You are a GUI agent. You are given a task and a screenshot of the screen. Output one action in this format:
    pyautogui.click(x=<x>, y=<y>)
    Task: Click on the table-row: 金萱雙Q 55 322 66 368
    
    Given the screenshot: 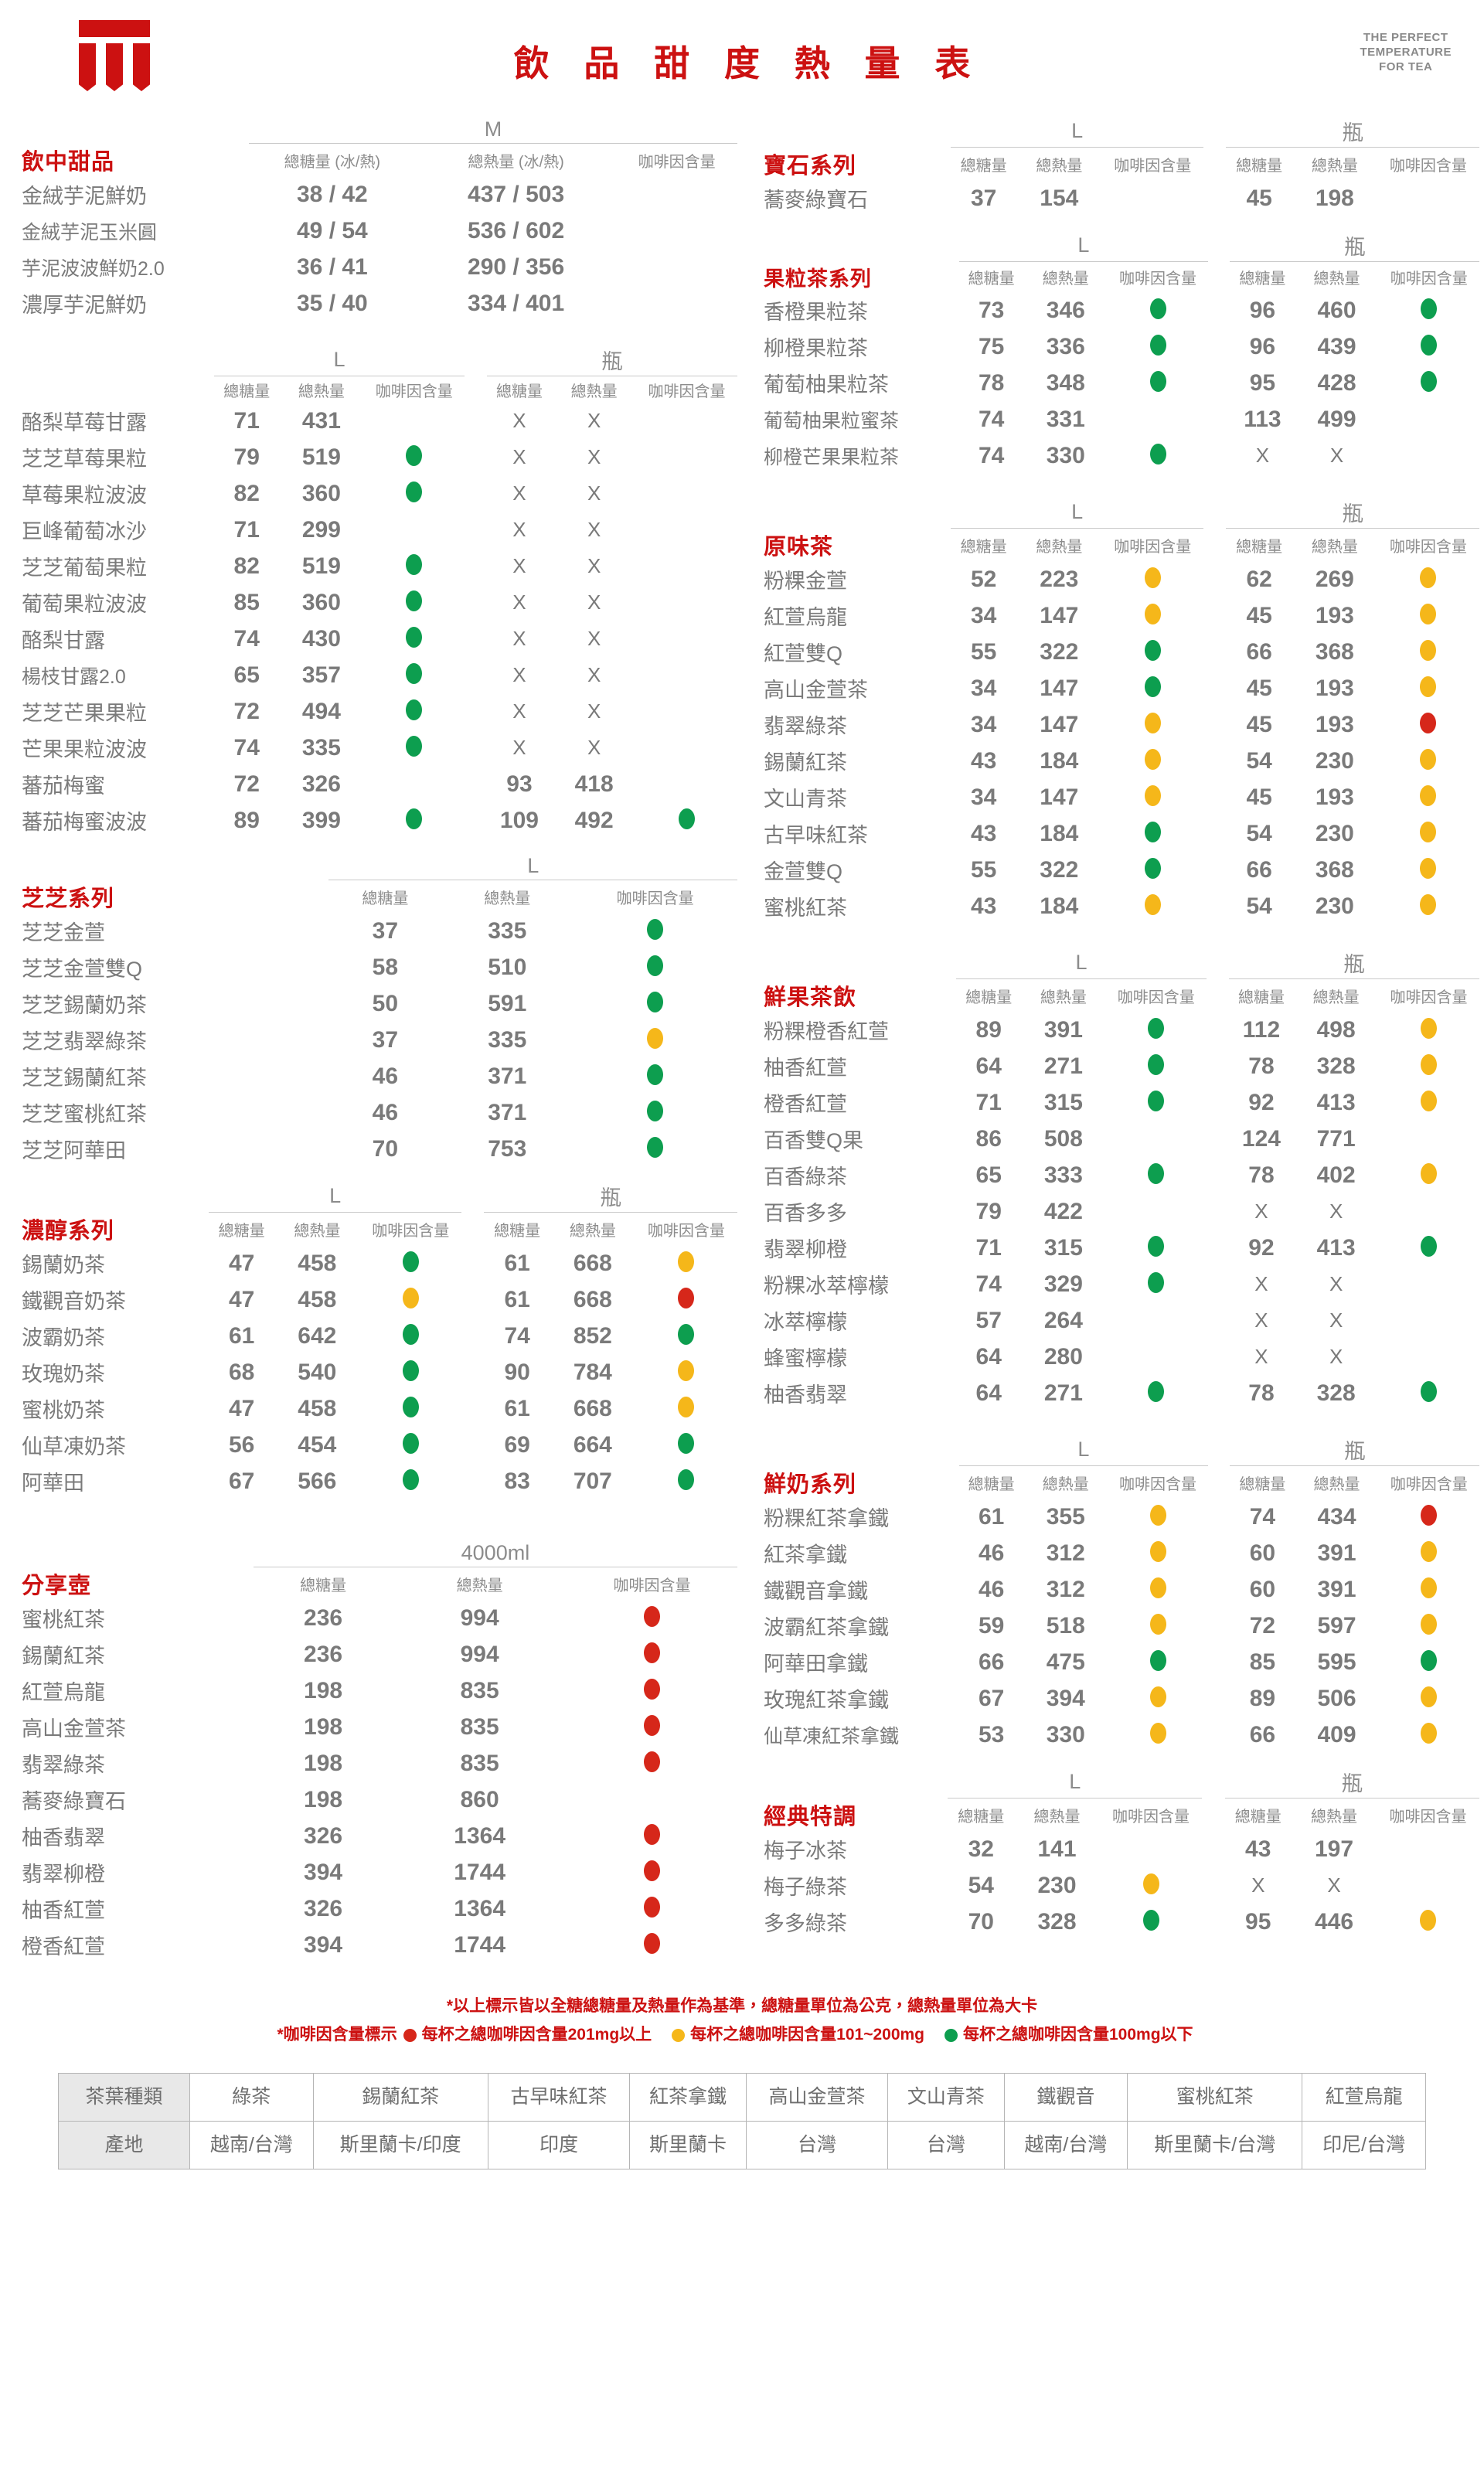 What is the action you would take?
    pyautogui.click(x=1120, y=870)
    